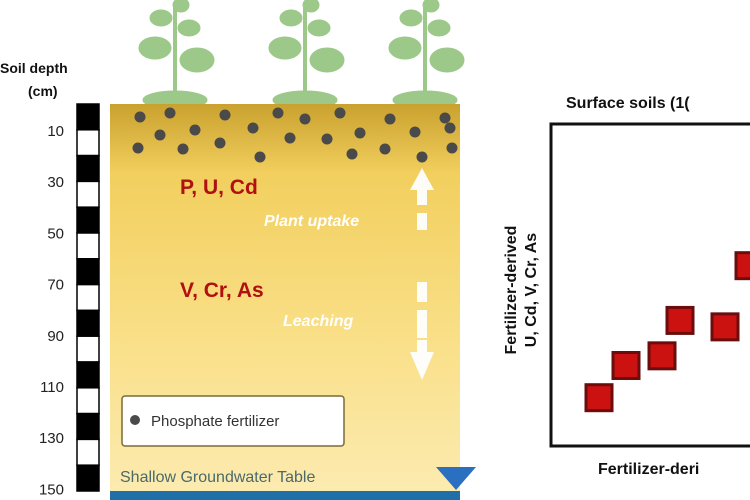  Describe the element at coordinates (215, 421) in the screenshot. I see `legend-label: Phosphate fertilizer` at that location.